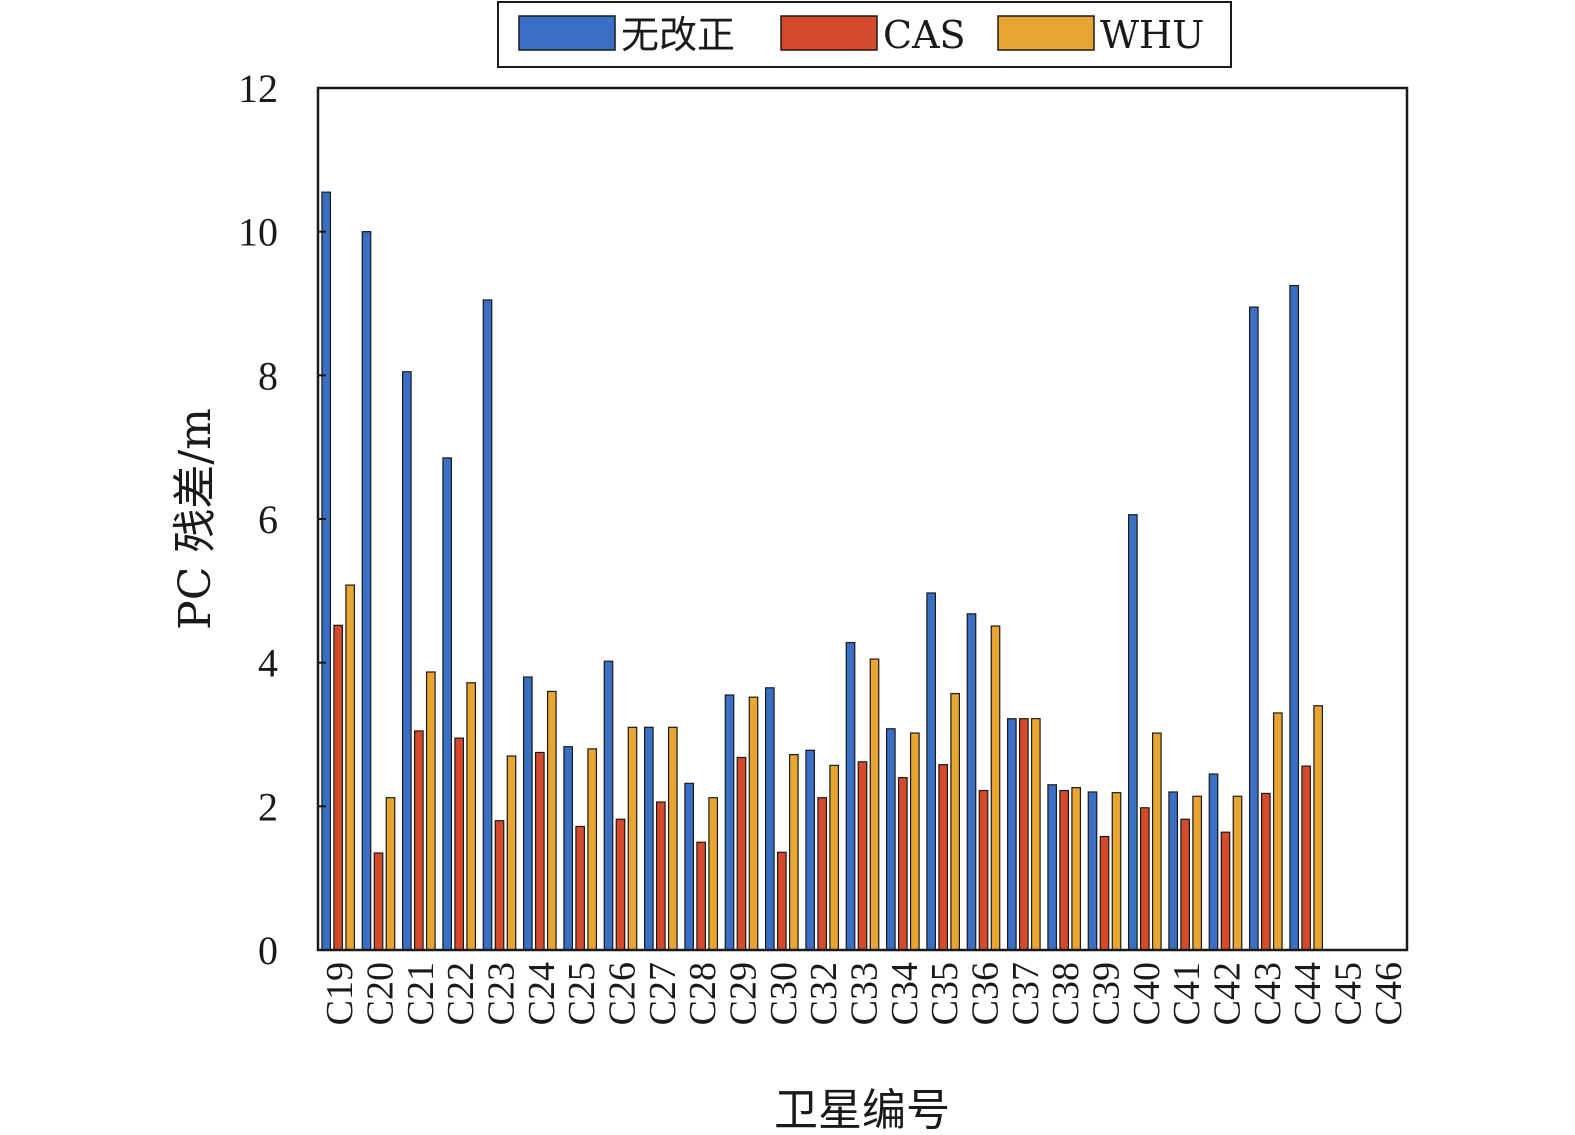 The height and width of the screenshot is (1135, 1575). Describe the element at coordinates (502, 993) in the screenshot. I see `x-tick-label: C23` at that location.